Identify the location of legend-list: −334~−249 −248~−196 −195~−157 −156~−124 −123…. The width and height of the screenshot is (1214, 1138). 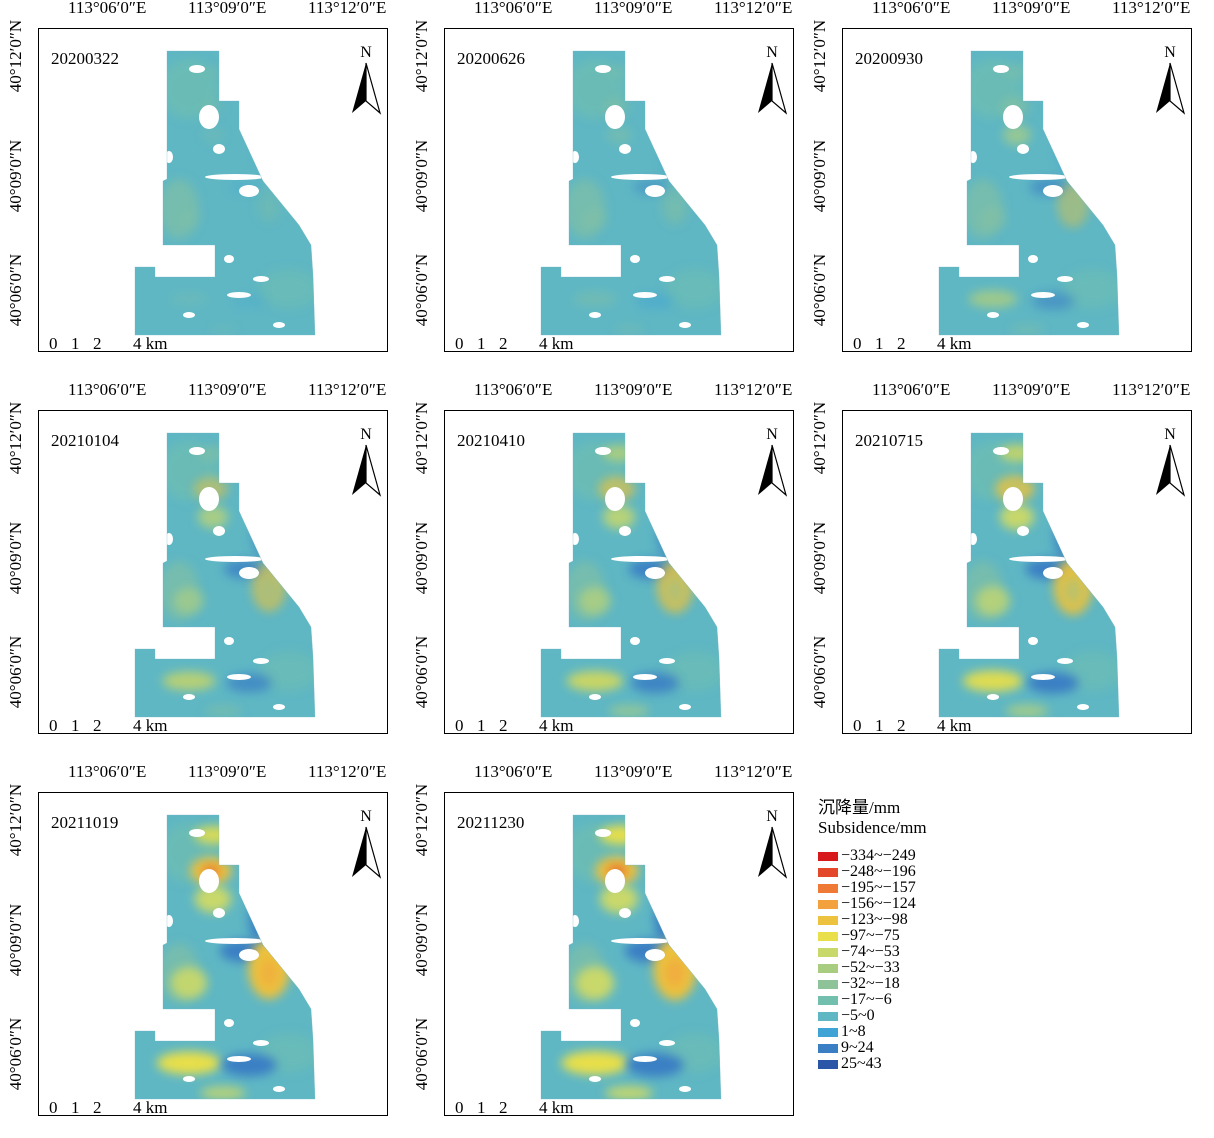
(872, 960).